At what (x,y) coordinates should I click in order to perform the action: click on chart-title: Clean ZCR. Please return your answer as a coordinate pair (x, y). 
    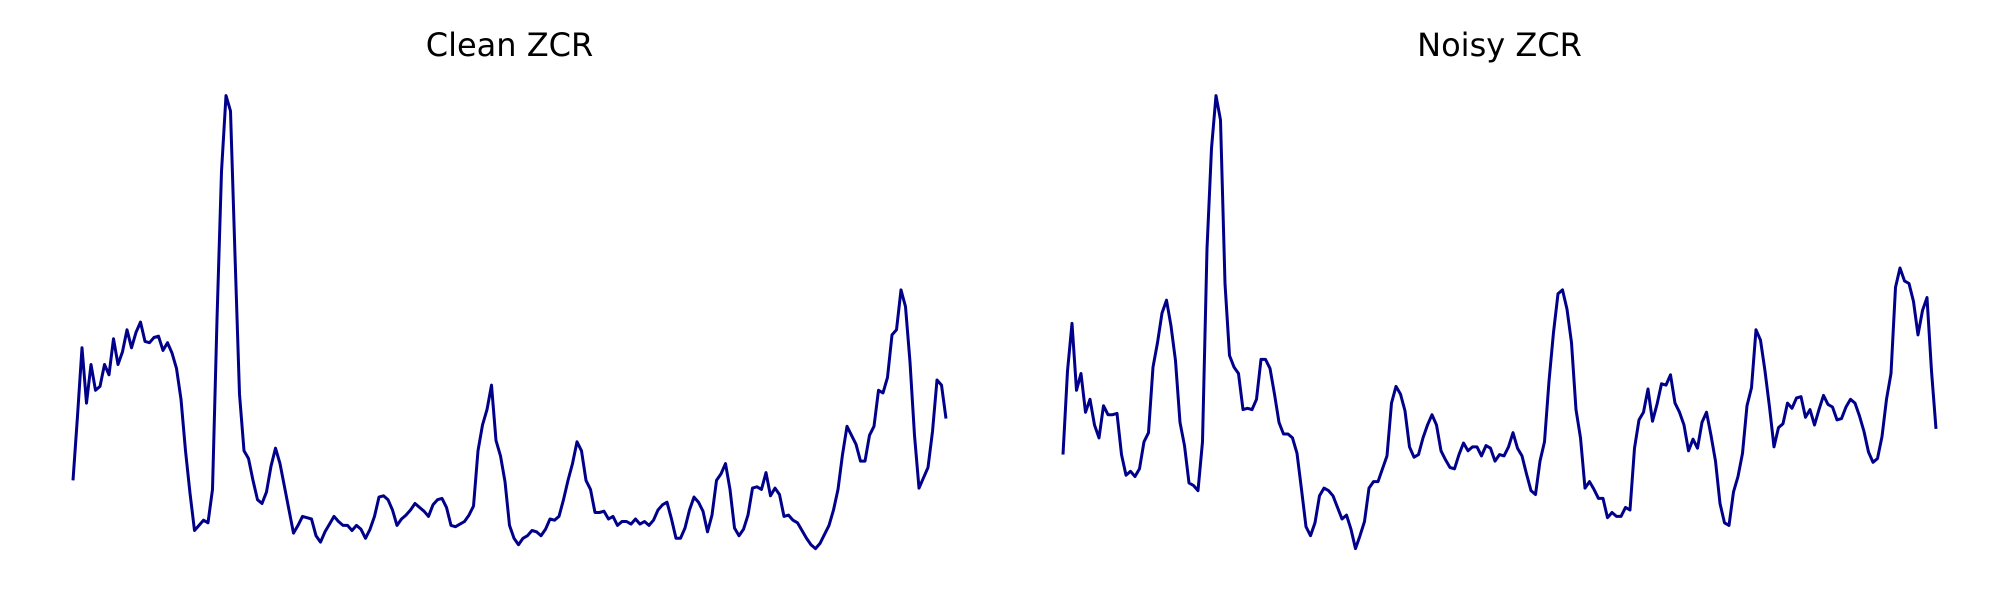
    Looking at the image, I should click on (509, 45).